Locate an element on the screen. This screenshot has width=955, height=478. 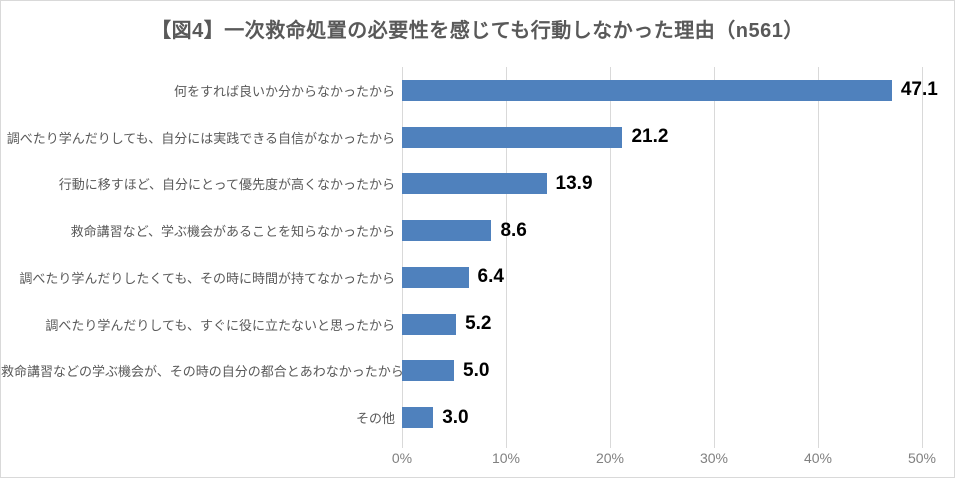
value-label: 13.9 is located at coordinates (574, 183).